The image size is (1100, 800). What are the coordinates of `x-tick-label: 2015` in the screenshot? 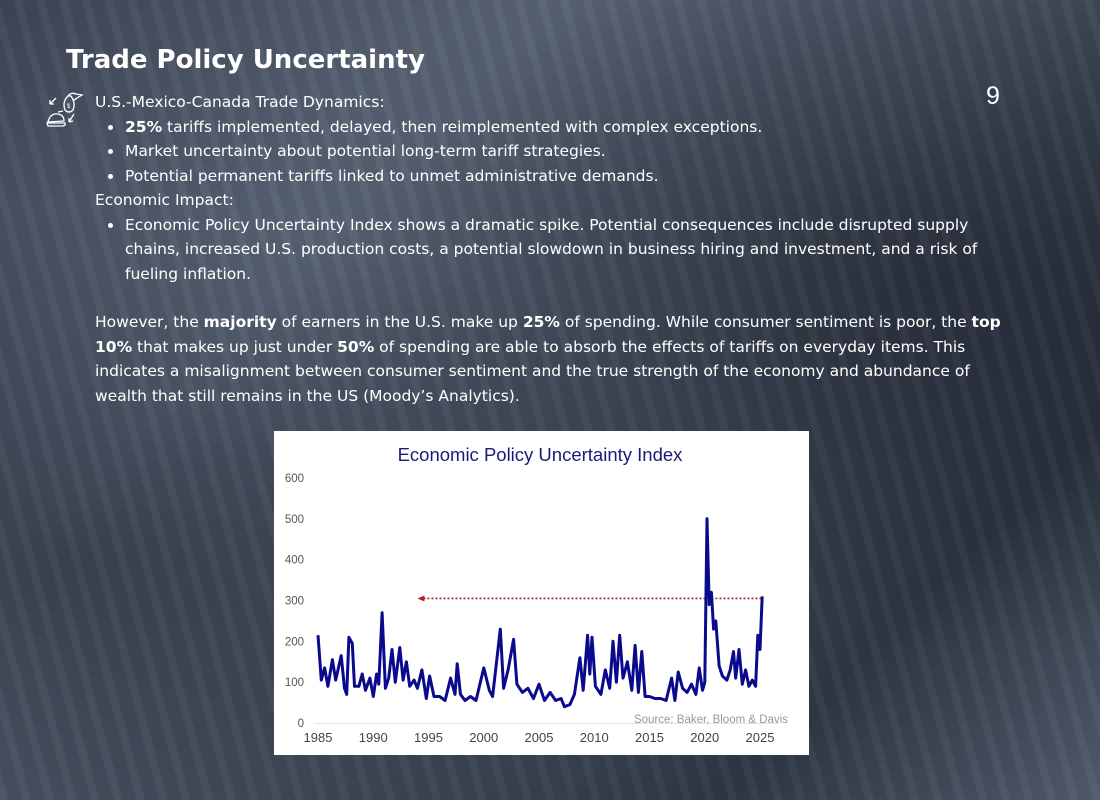 It's located at (649, 737).